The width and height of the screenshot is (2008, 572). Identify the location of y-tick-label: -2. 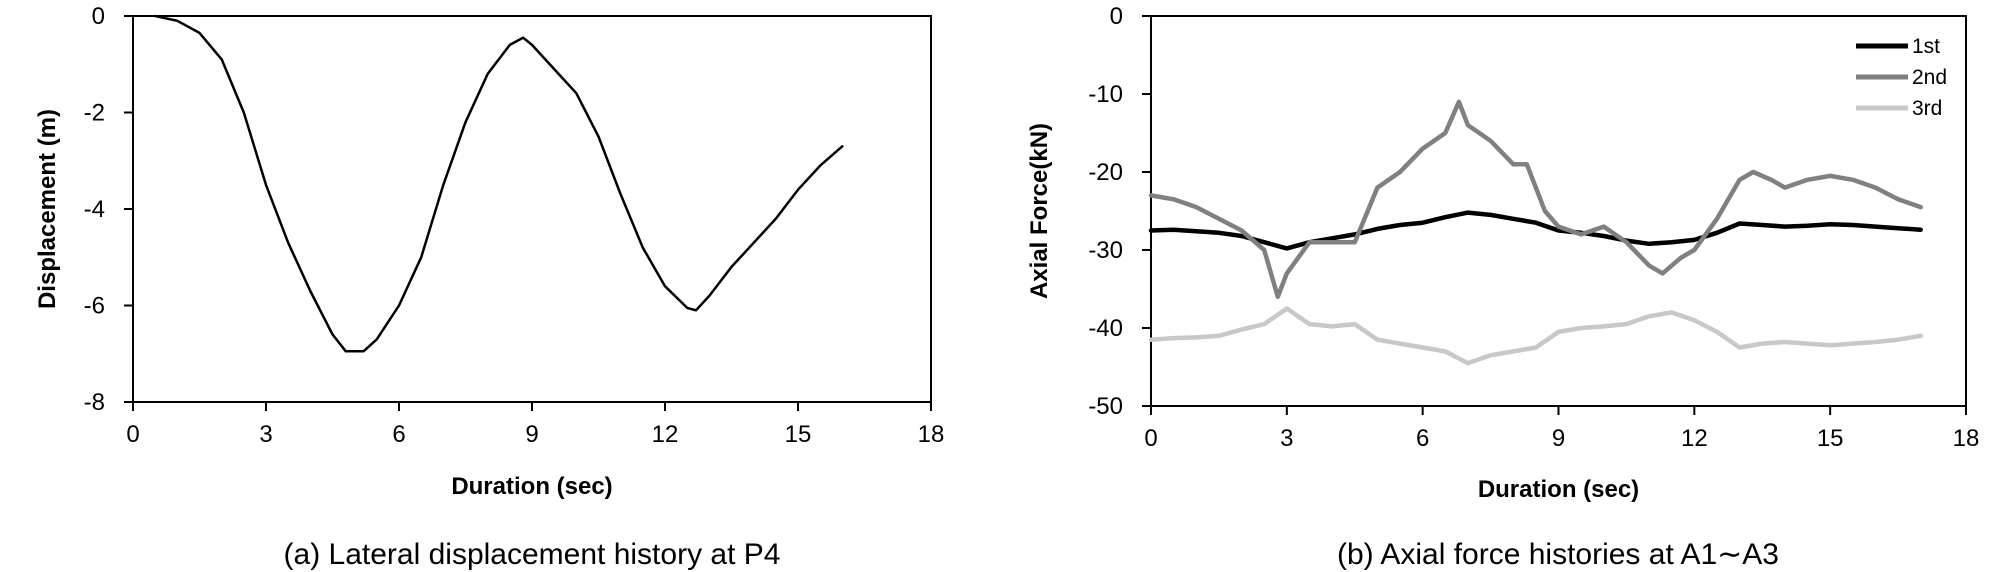
(94, 113).